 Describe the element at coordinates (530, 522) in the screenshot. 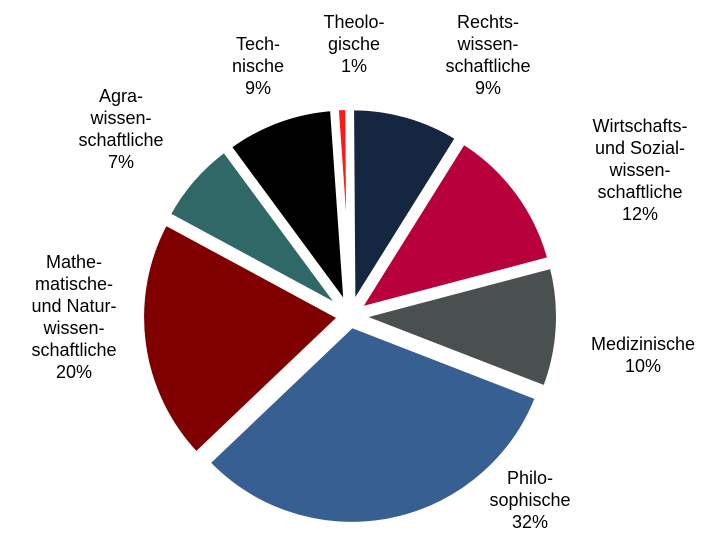

I see `pie-label-percent: 32%` at that location.